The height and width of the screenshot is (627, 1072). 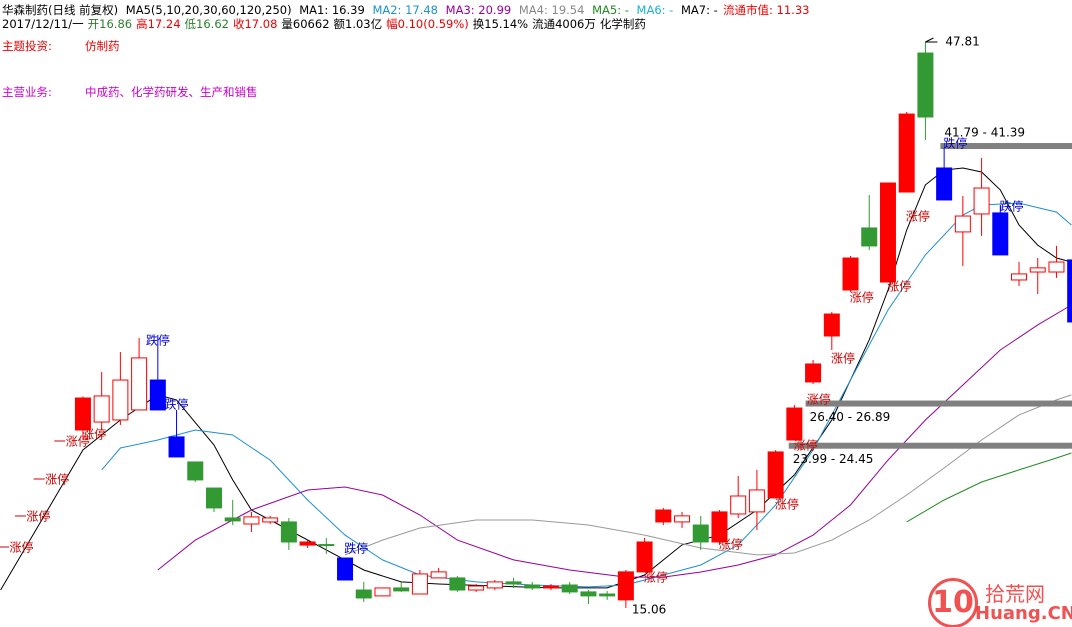 What do you see at coordinates (158, 24) in the screenshot?
I see `high: 高17.24` at bounding box center [158, 24].